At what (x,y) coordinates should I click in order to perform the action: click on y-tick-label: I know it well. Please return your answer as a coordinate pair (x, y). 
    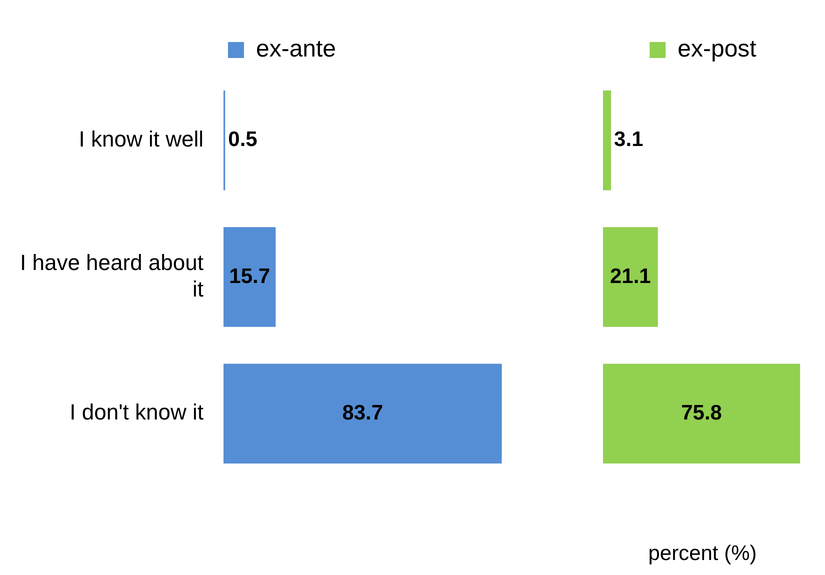
    Looking at the image, I should click on (141, 139).